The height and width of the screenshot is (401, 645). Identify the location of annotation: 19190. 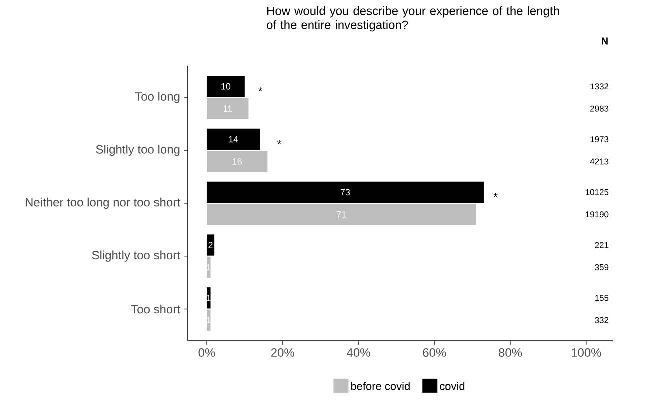
(597, 215).